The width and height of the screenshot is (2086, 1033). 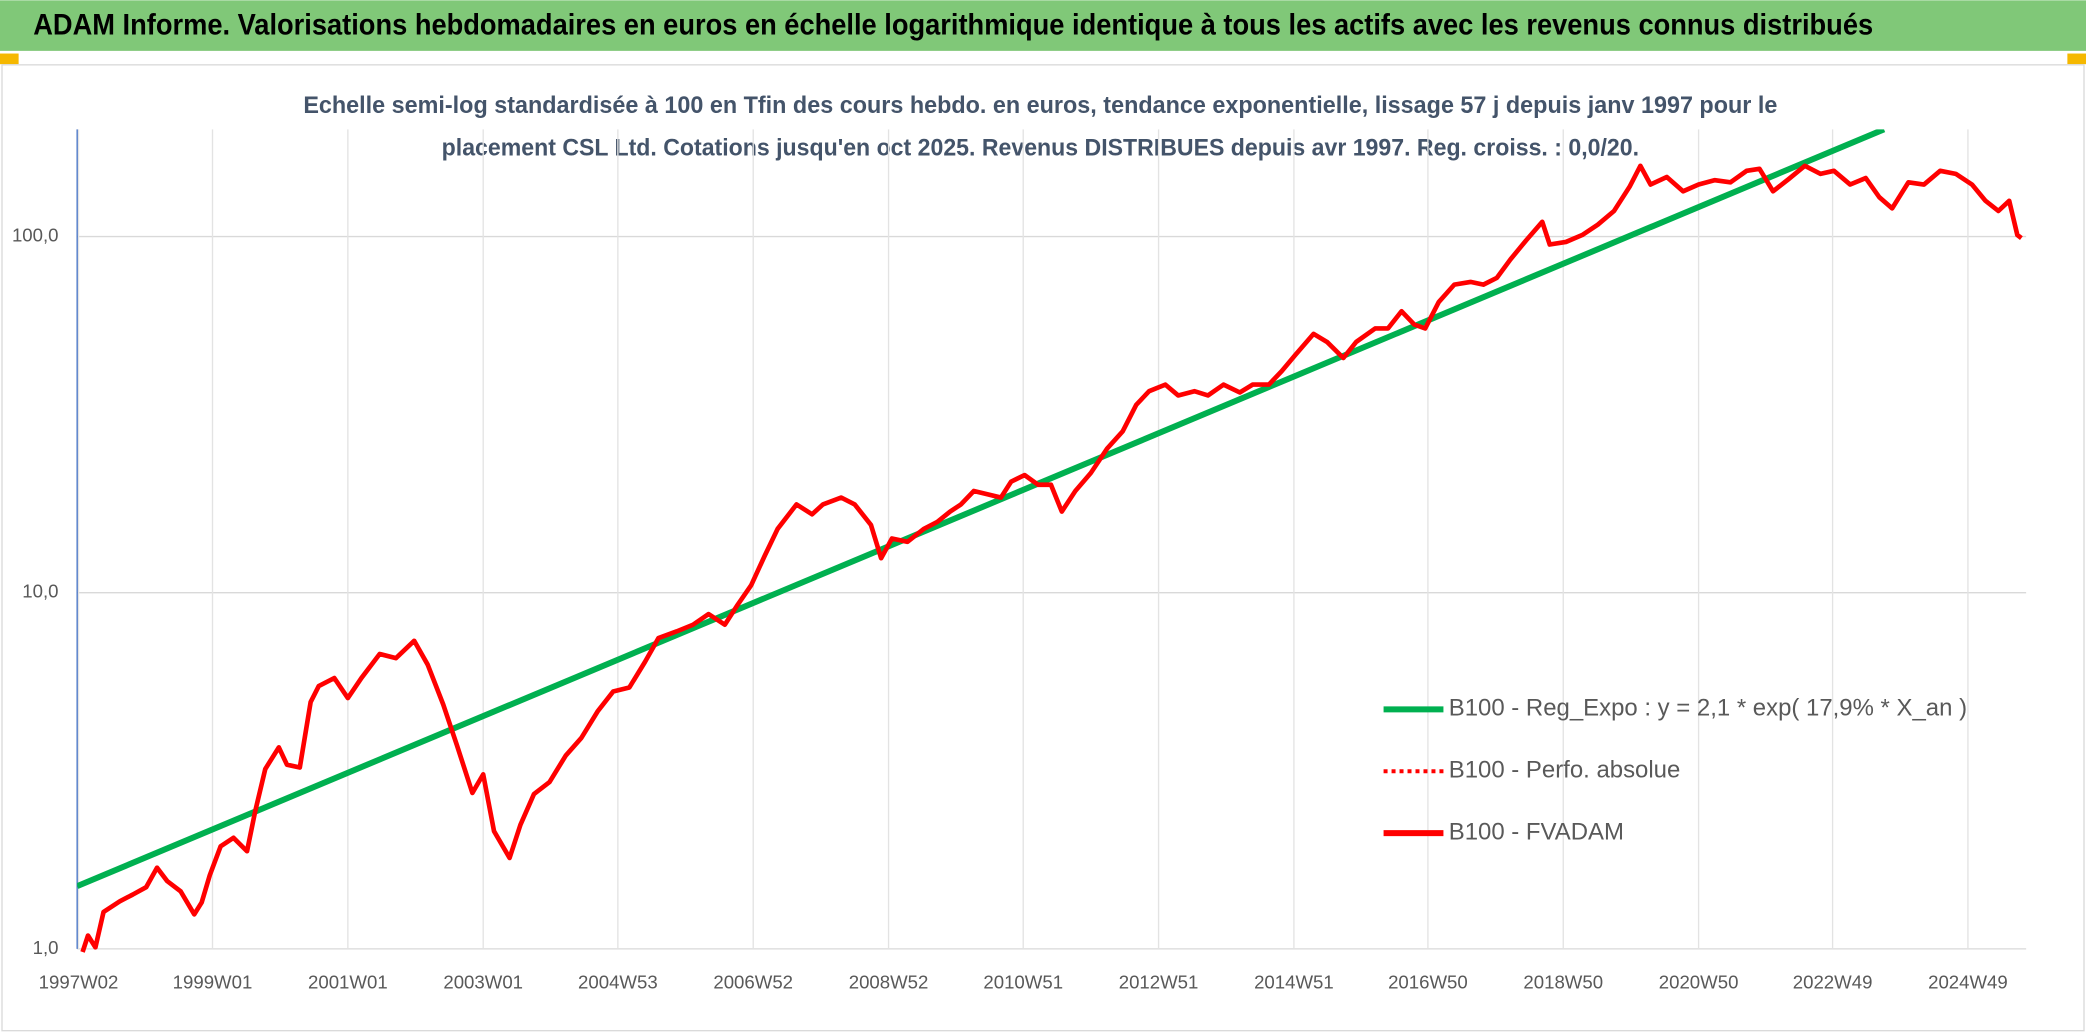 What do you see at coordinates (1699, 981) in the screenshot?
I see `x-tick-label: 2020W50` at bounding box center [1699, 981].